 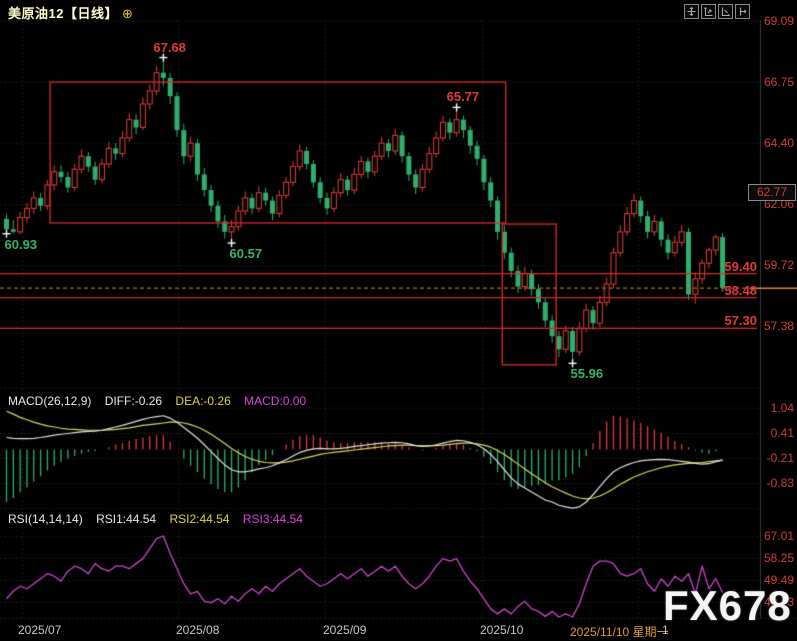 I want to click on y-axis-scale-icon, so click(x=708, y=11).